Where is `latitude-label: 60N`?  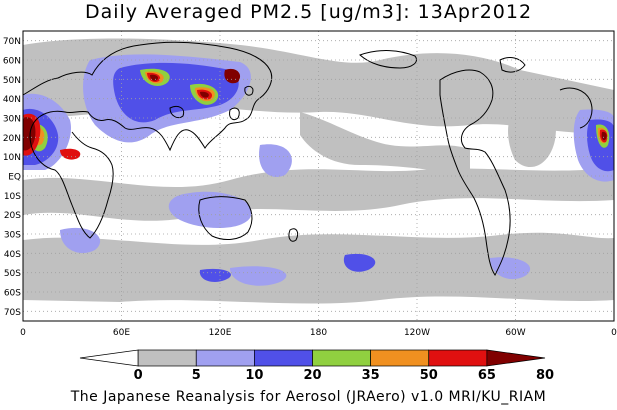
latitude-label: 60N is located at coordinates (12, 62).